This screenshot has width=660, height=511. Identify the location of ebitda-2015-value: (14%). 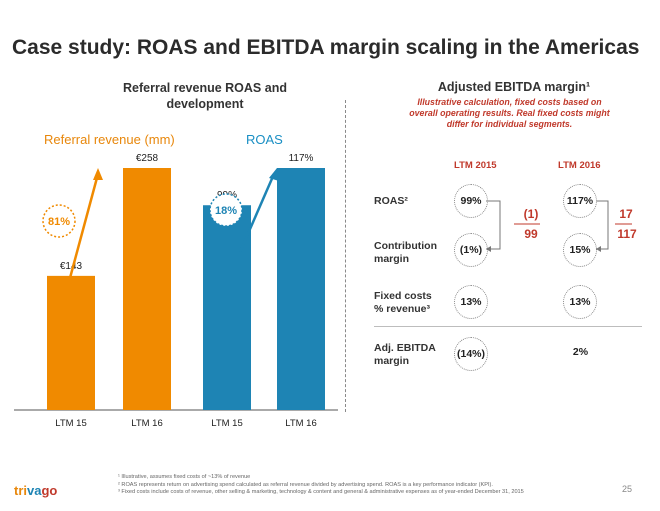
(471, 354).